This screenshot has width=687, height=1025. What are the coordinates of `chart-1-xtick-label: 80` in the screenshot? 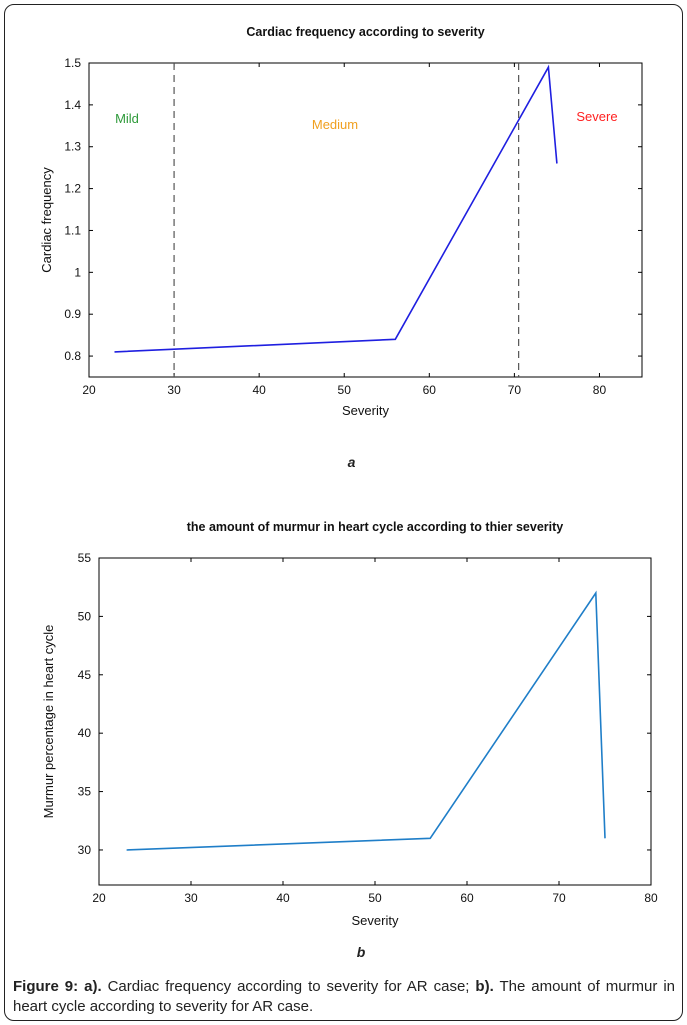 It's located at (651, 898).